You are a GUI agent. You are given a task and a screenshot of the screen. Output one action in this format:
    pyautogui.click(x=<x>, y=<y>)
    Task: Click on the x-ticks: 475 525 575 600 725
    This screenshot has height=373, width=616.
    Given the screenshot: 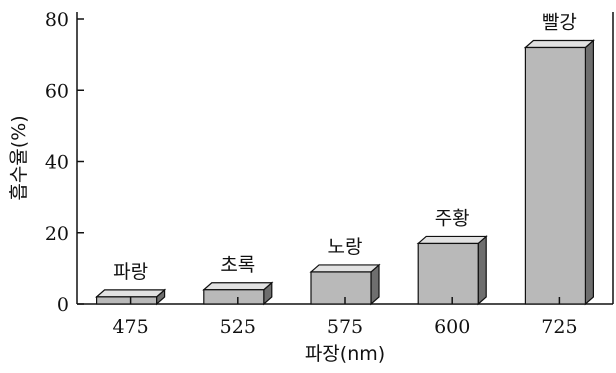 What is the action you would take?
    pyautogui.click(x=345, y=317)
    